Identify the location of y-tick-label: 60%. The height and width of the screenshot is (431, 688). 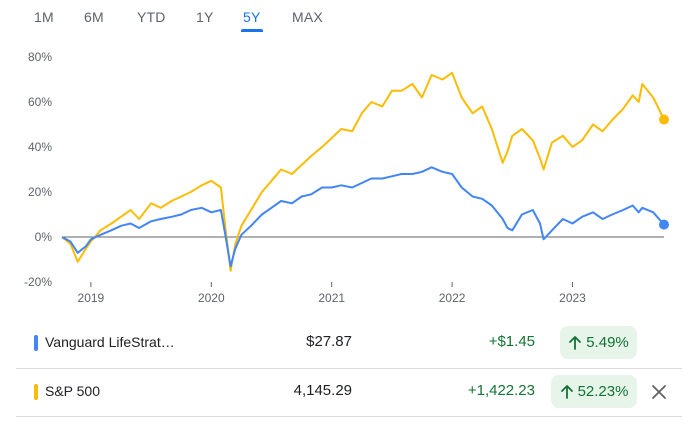
(40, 102).